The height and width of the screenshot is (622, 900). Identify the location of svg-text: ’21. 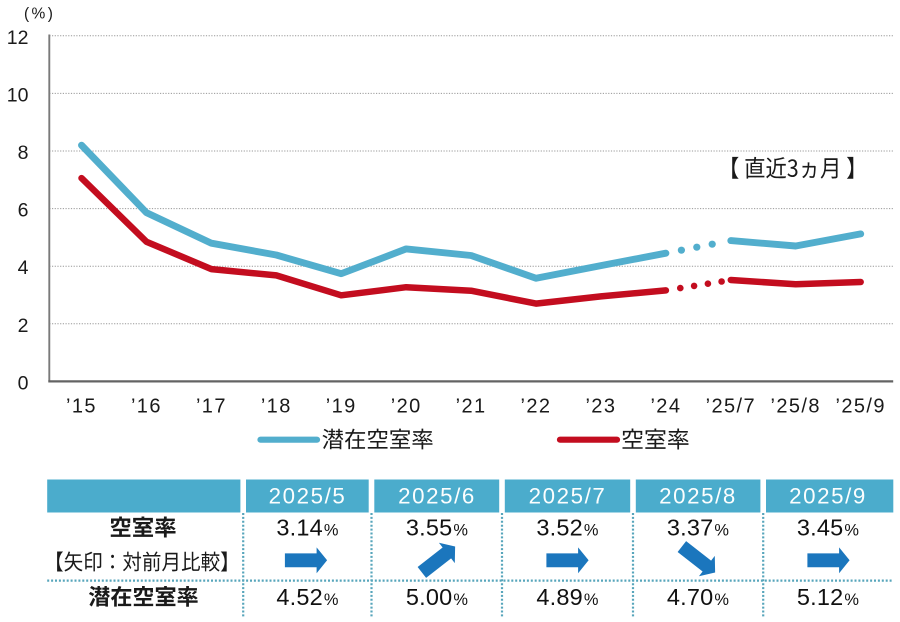
(471, 406).